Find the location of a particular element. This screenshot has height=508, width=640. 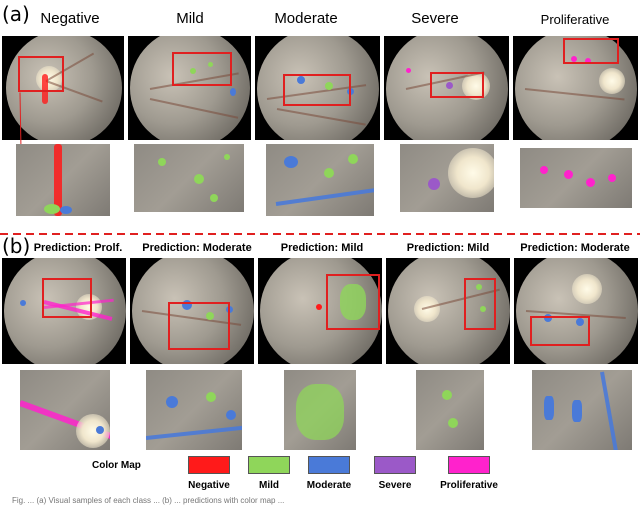

fundus-image-proliferative is located at coordinates (575, 88).